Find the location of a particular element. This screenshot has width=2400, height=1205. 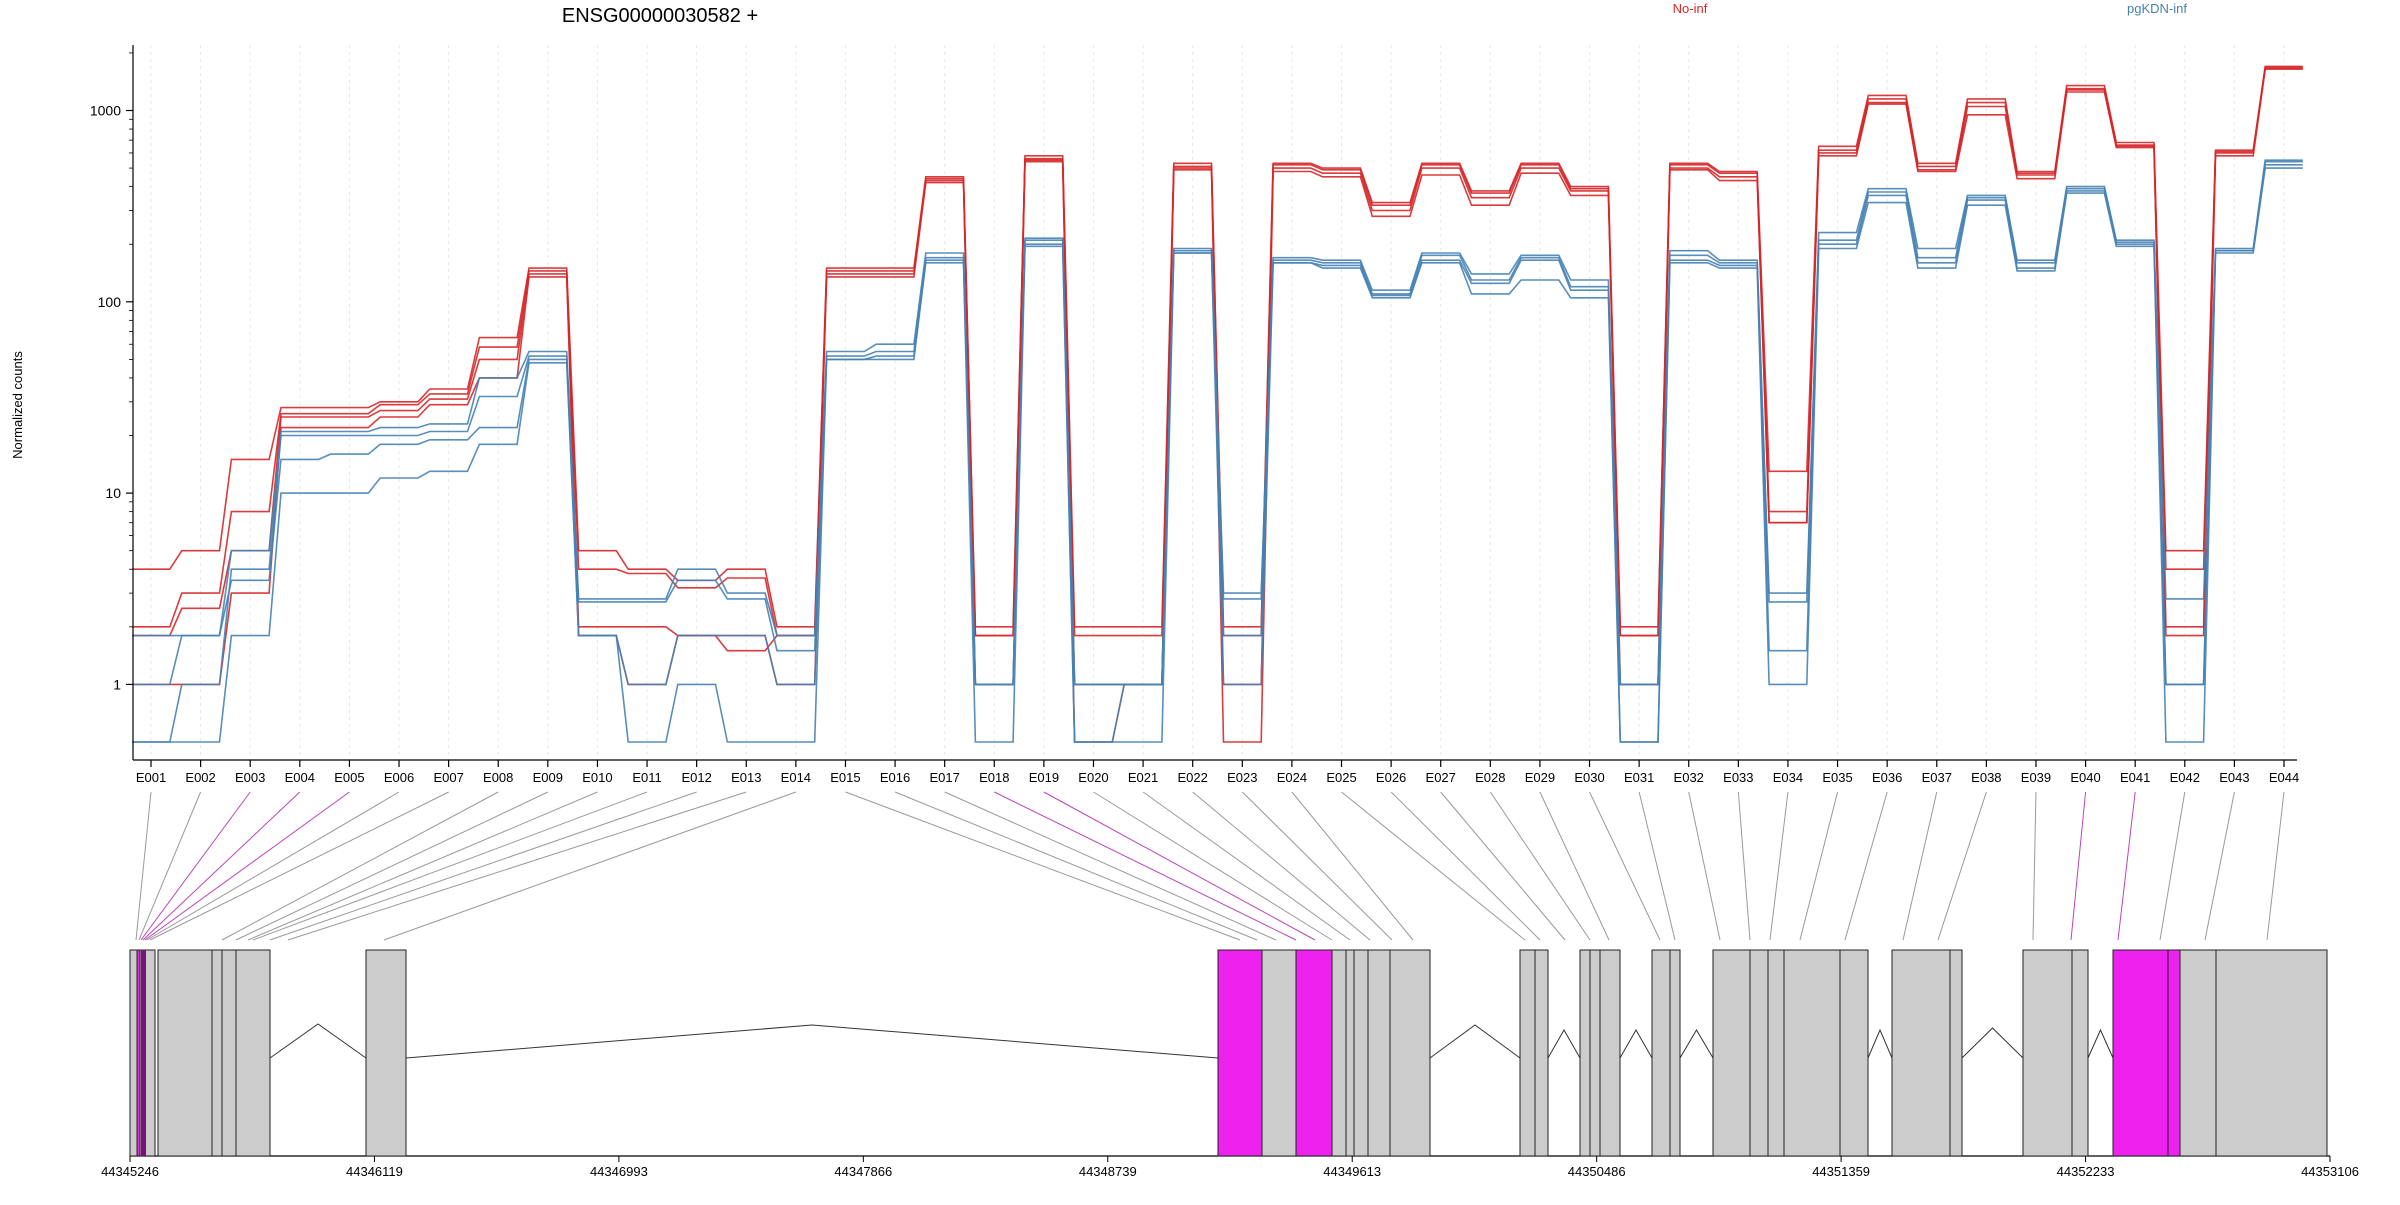

connector-e004 is located at coordinates (221, 866).